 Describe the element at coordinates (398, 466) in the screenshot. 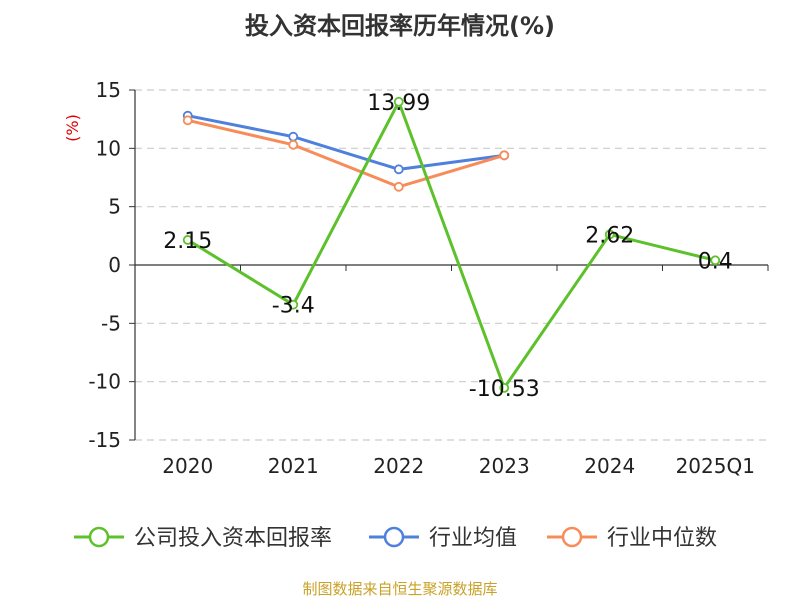

I see `x-tick-label: 2022` at that location.